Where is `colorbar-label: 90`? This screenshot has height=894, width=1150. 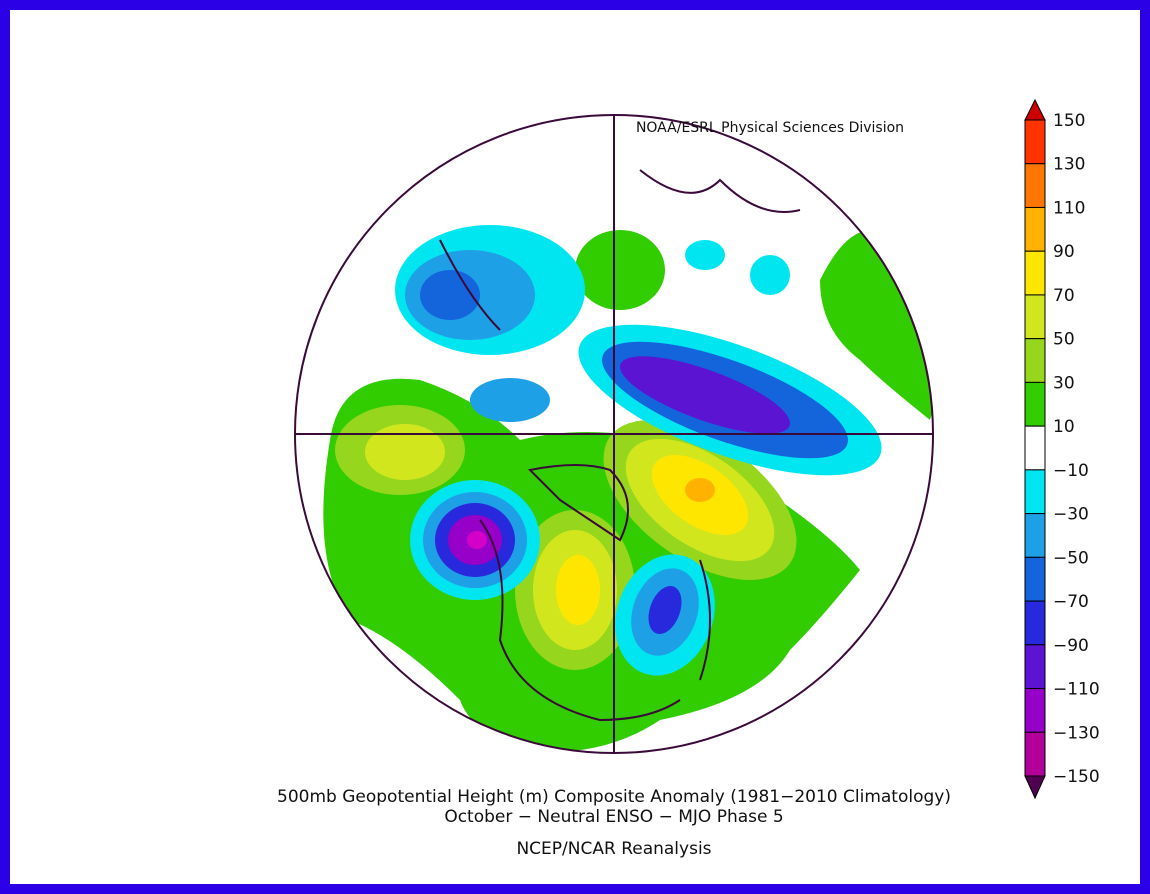 colorbar-label: 90 is located at coordinates (1064, 252).